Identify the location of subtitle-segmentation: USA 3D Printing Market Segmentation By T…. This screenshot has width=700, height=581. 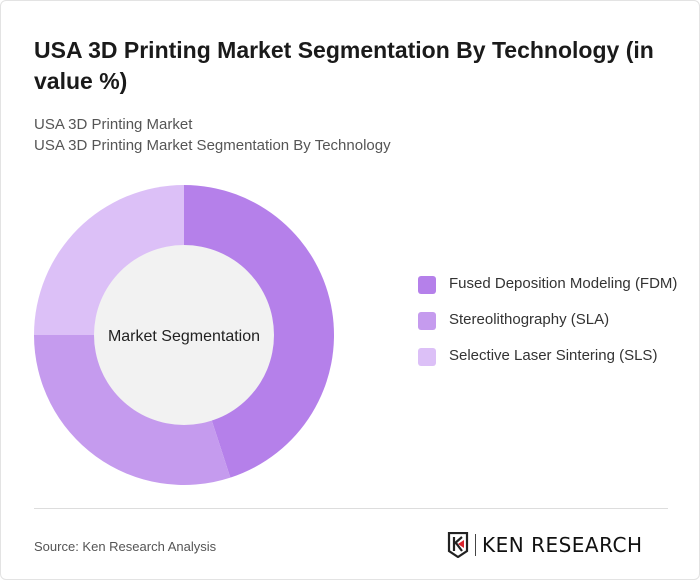
(212, 145).